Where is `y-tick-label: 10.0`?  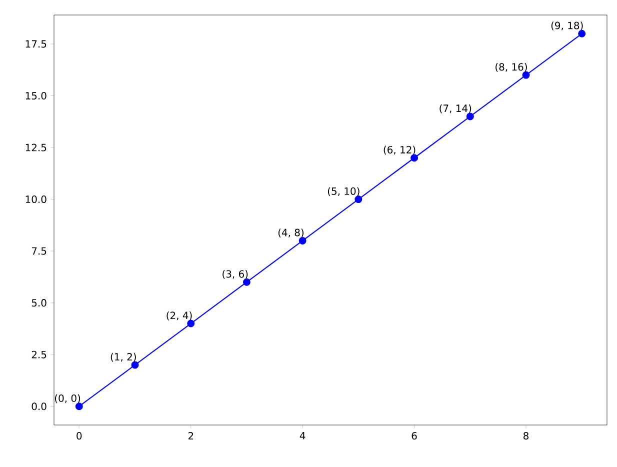
y-tick-label: 10.0 is located at coordinates (36, 200).